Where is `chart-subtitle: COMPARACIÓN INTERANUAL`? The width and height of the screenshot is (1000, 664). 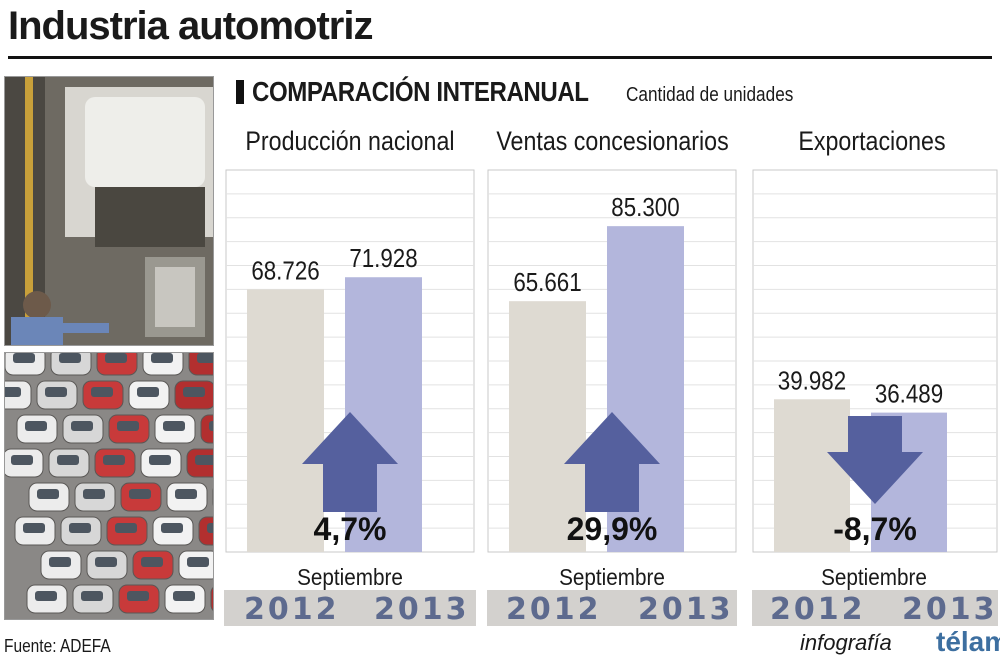 chart-subtitle: COMPARACIÓN INTERANUAL is located at coordinates (420, 91).